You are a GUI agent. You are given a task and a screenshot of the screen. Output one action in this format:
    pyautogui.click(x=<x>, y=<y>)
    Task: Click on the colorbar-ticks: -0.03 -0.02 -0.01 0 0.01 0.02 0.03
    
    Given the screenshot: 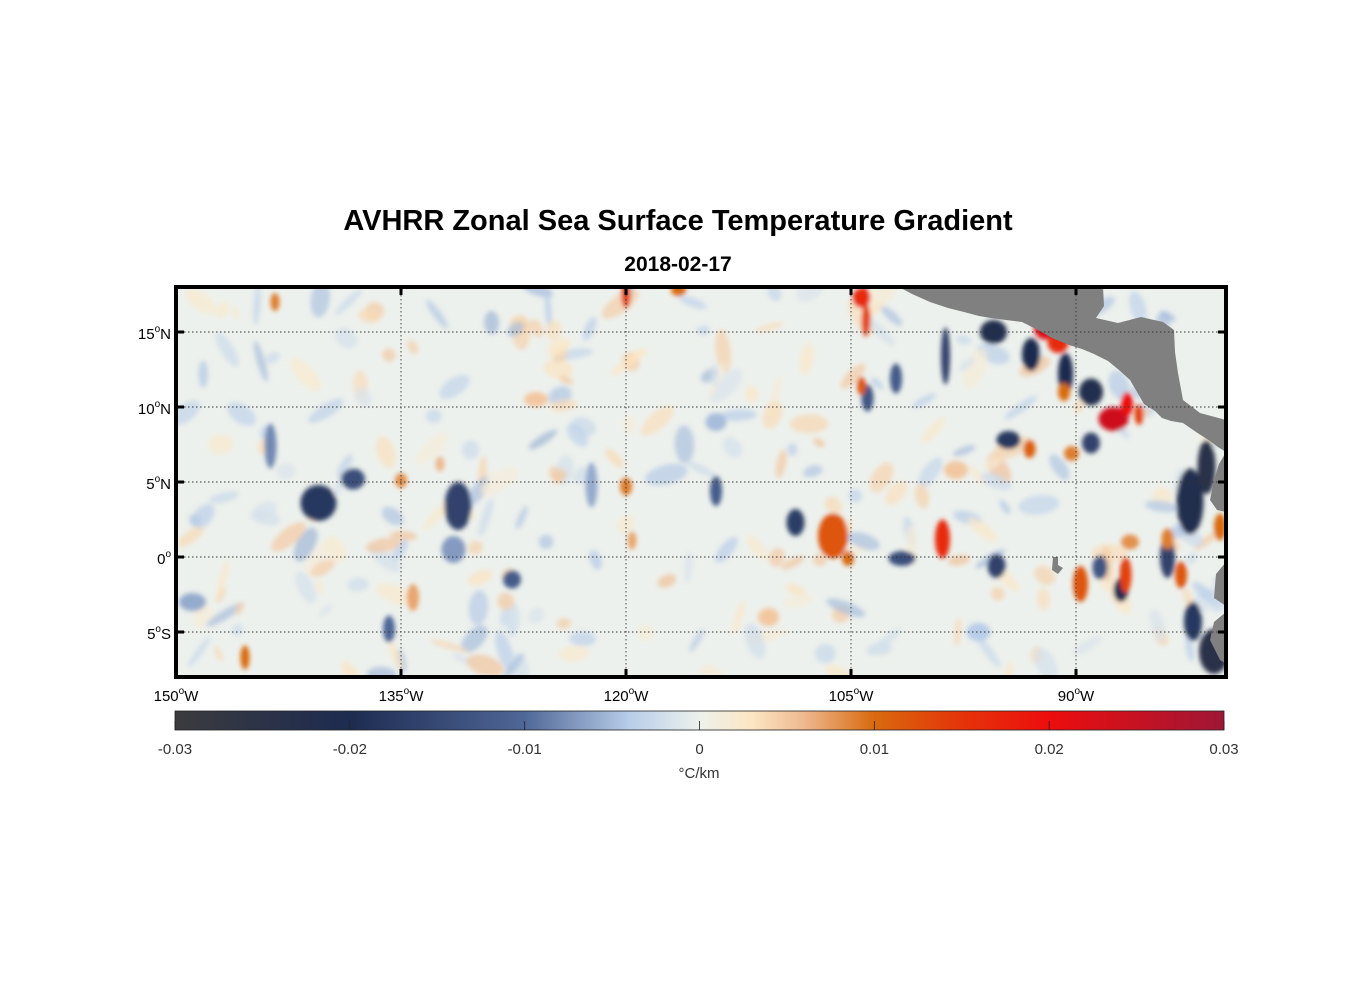 What is the action you would take?
    pyautogui.click(x=698, y=739)
    